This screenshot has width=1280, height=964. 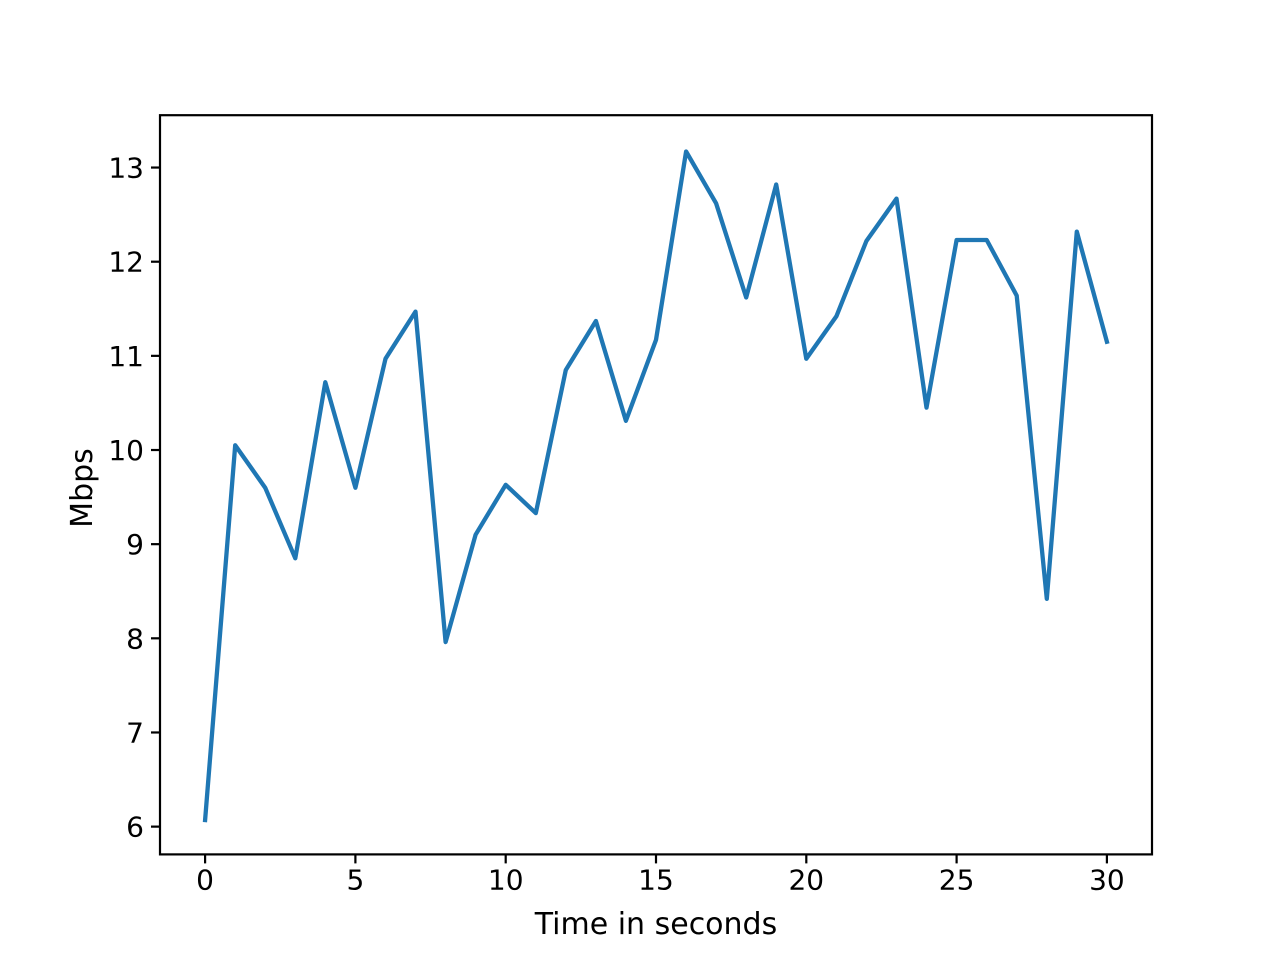 What do you see at coordinates (806, 879) in the screenshot?
I see `x-tick-label: 20` at bounding box center [806, 879].